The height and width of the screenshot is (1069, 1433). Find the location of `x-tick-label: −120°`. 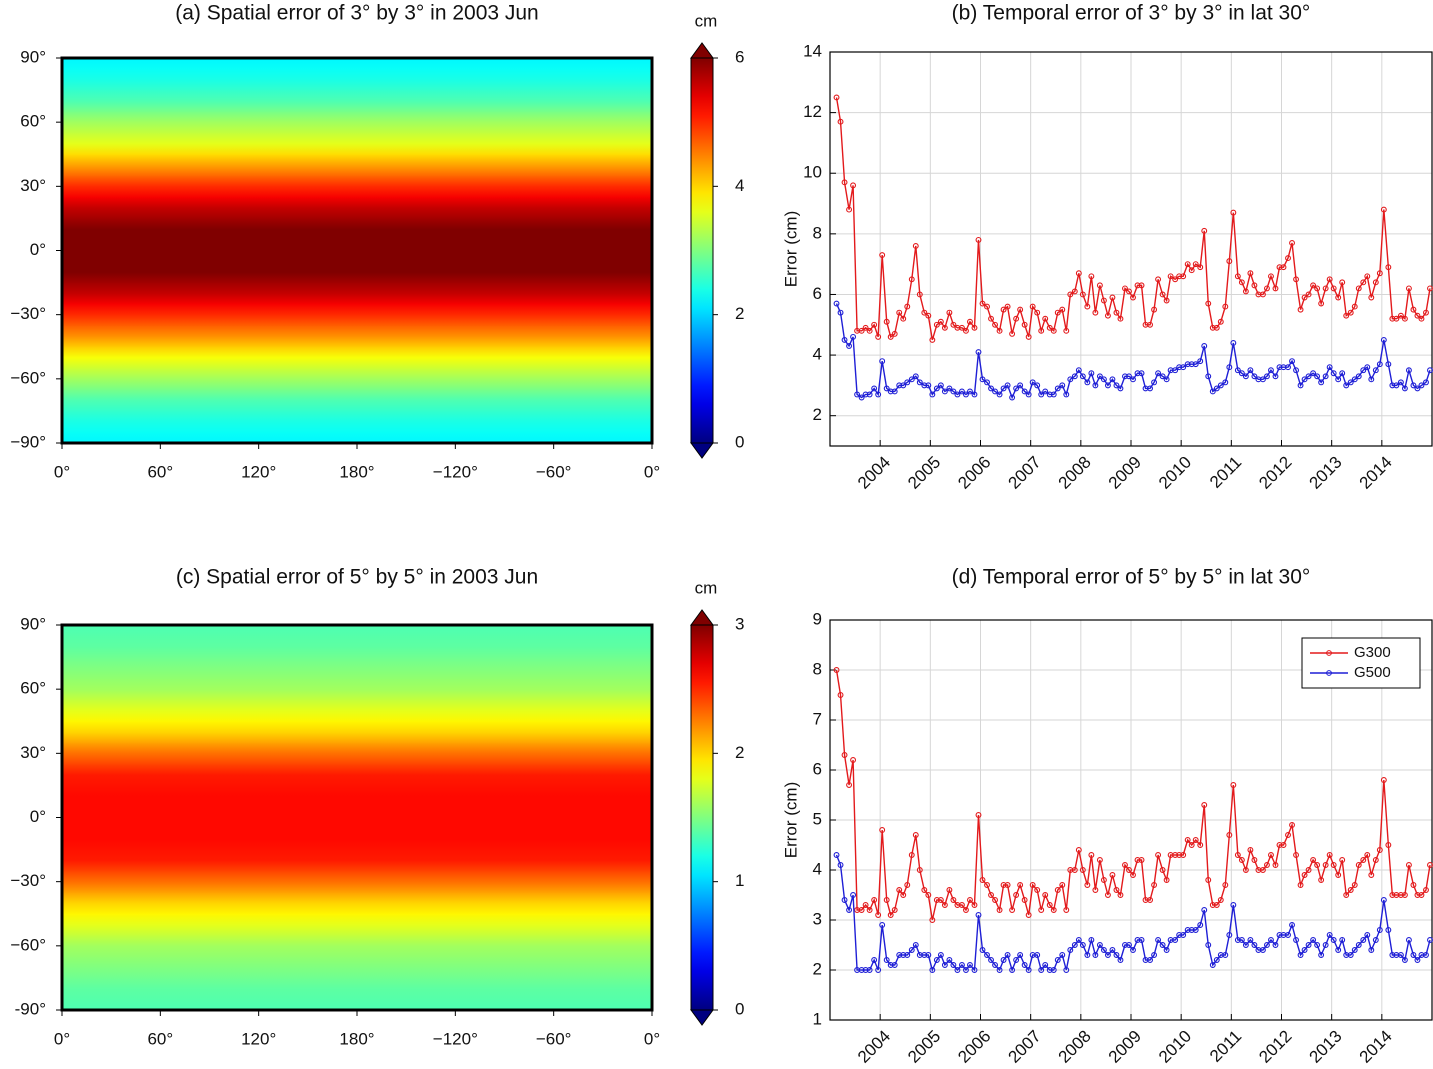

x-tick-label: −120° is located at coordinates (455, 1038).